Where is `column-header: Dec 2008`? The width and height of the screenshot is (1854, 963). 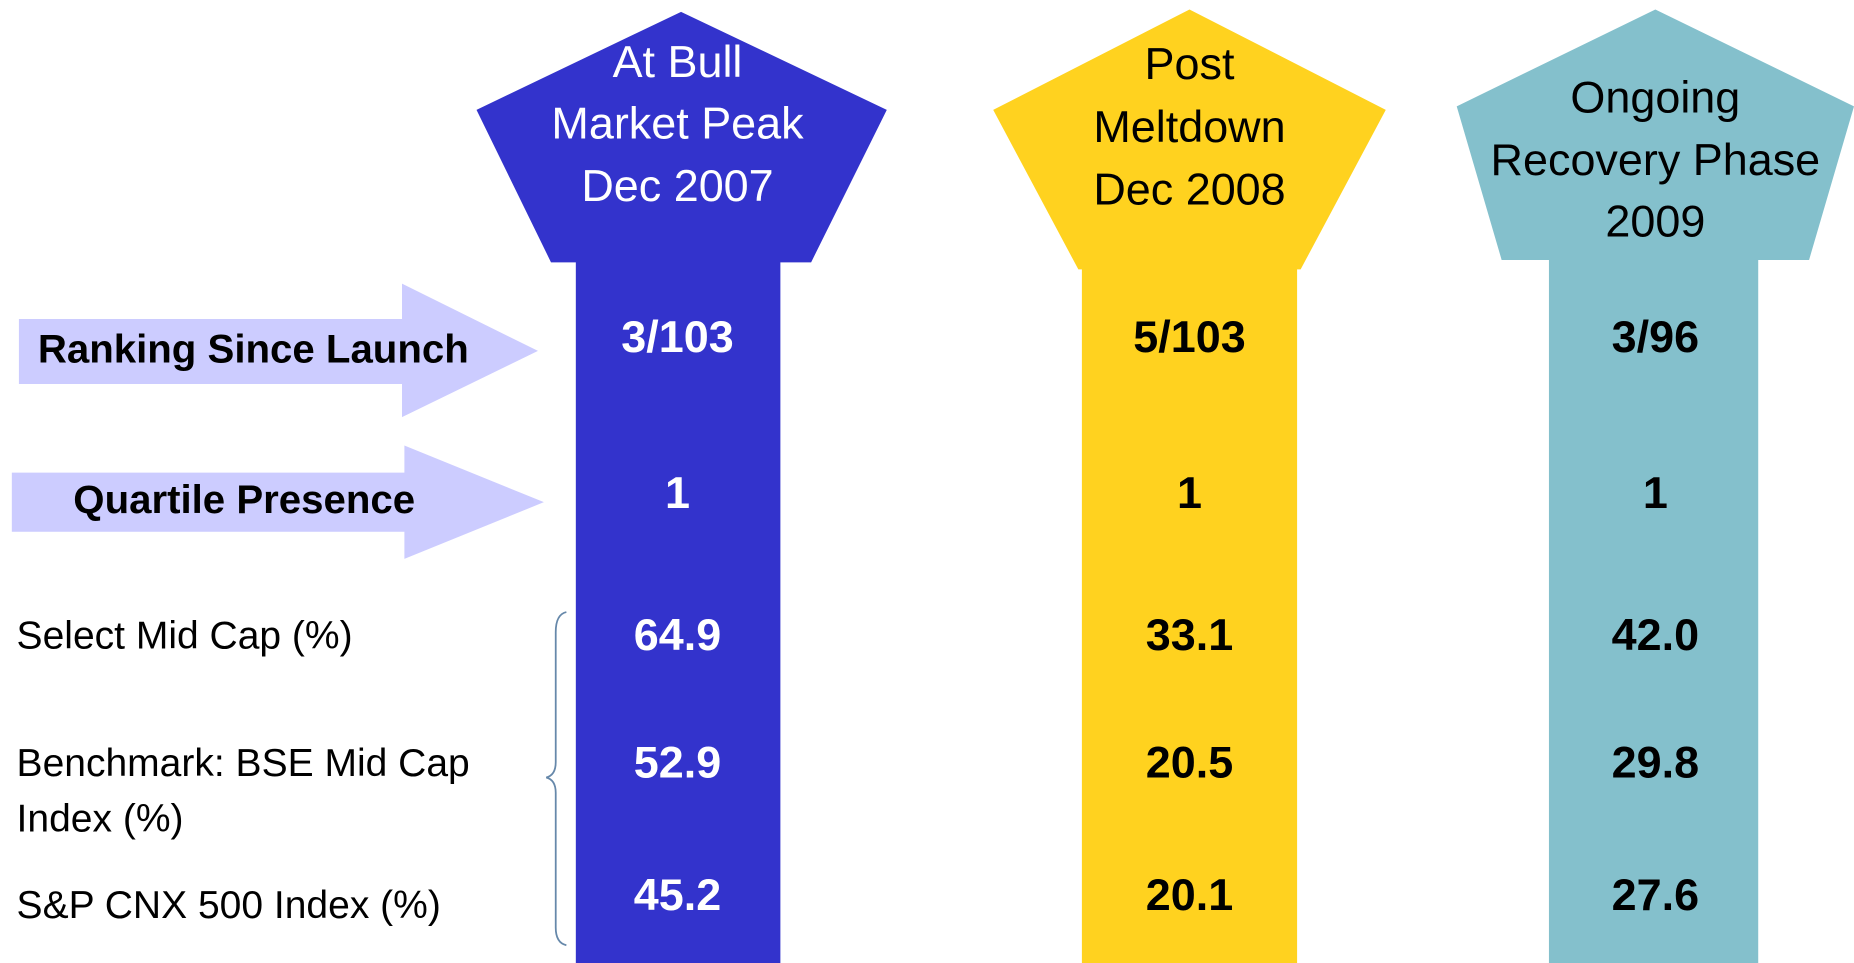
column-header: Dec 2008 is located at coordinates (1189, 188).